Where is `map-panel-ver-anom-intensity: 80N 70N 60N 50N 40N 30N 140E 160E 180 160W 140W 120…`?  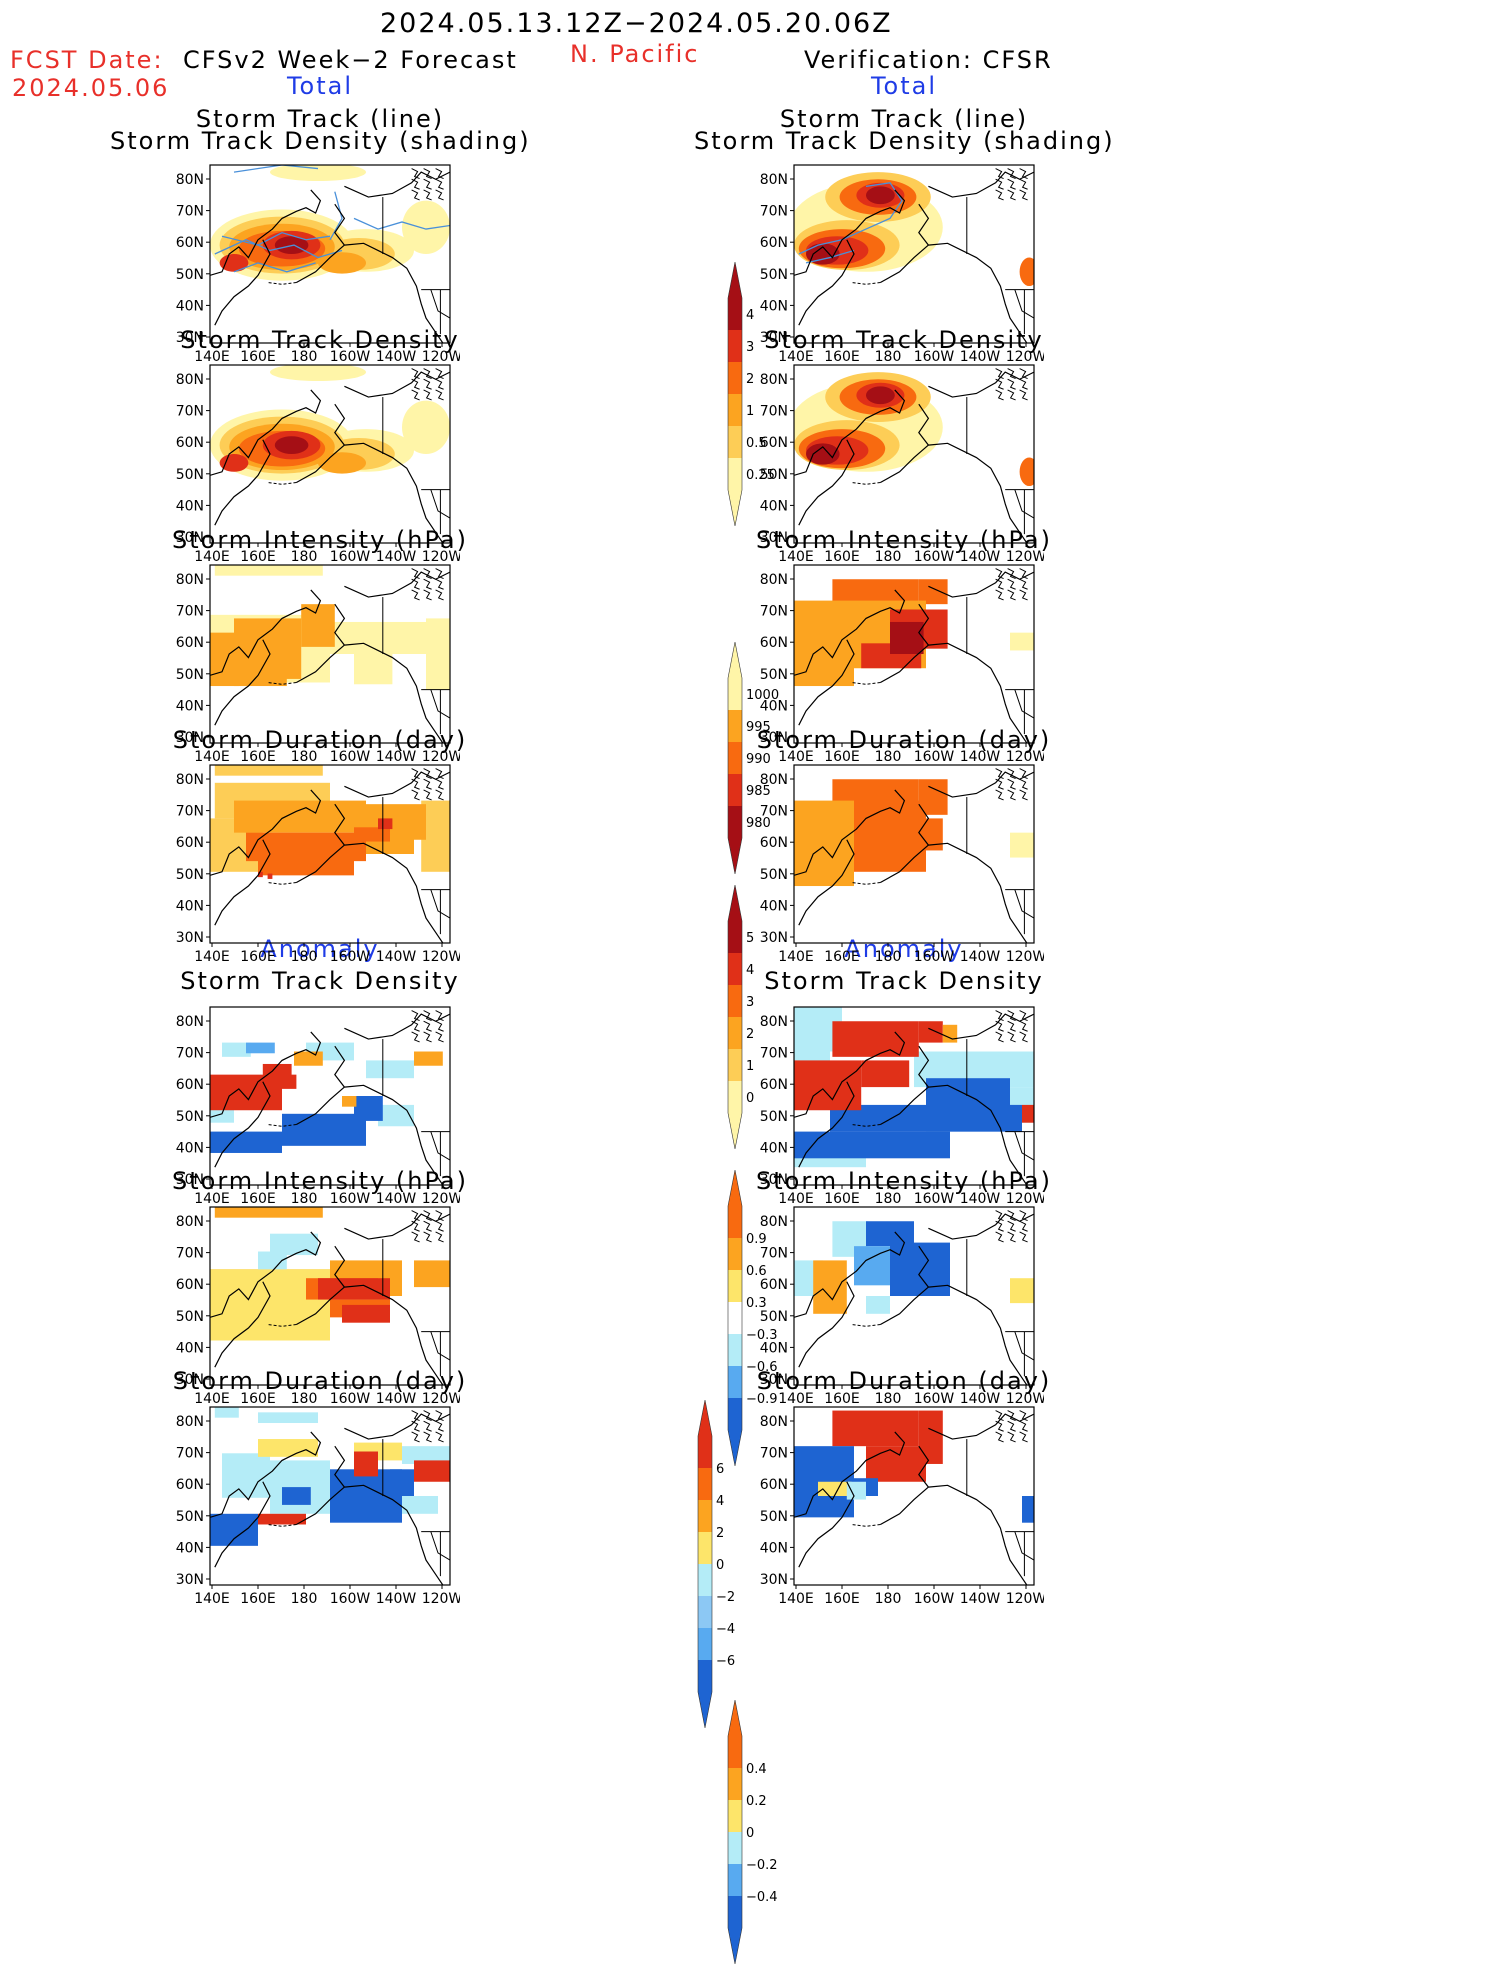 map-panel-ver-anom-intensity: 80N 70N 60N 50N 40N 30N 140E 160E 180 160W 140W 120… is located at coordinates (895, 1309).